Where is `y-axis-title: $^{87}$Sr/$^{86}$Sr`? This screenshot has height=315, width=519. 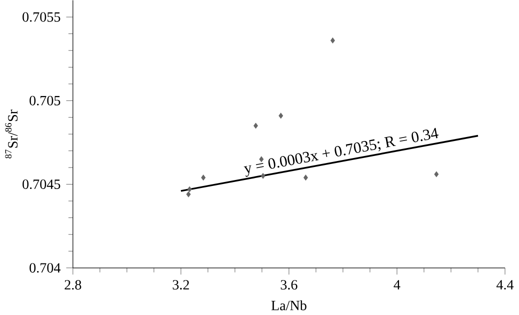
y-axis-title: $^{87}$Sr/$^{86}$Sr is located at coordinates (11, 133).